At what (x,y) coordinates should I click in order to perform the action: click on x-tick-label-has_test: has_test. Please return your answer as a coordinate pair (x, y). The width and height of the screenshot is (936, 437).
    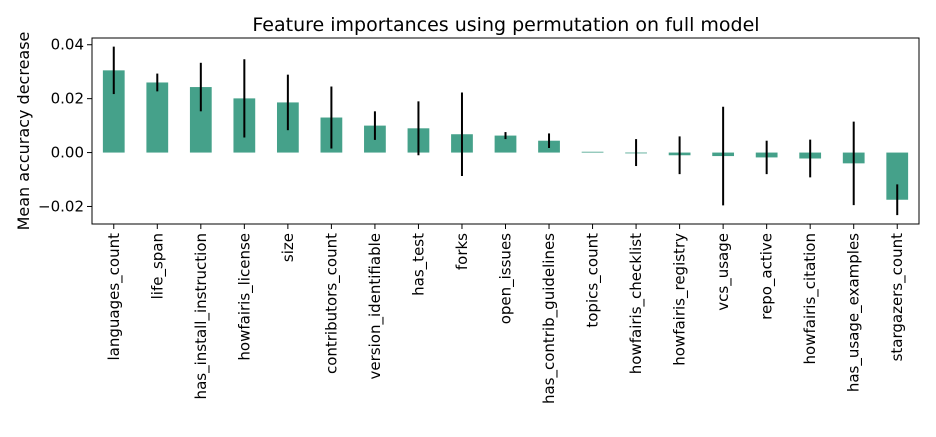
    Looking at the image, I should click on (418, 264).